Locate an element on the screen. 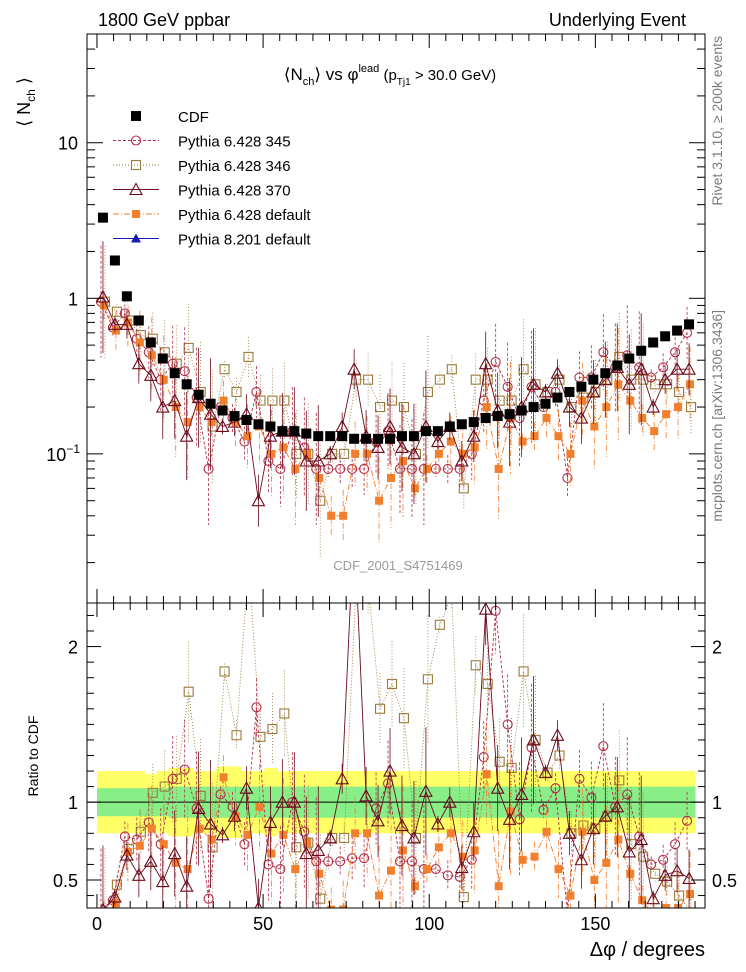  x-tick-label: 150 is located at coordinates (595, 924).